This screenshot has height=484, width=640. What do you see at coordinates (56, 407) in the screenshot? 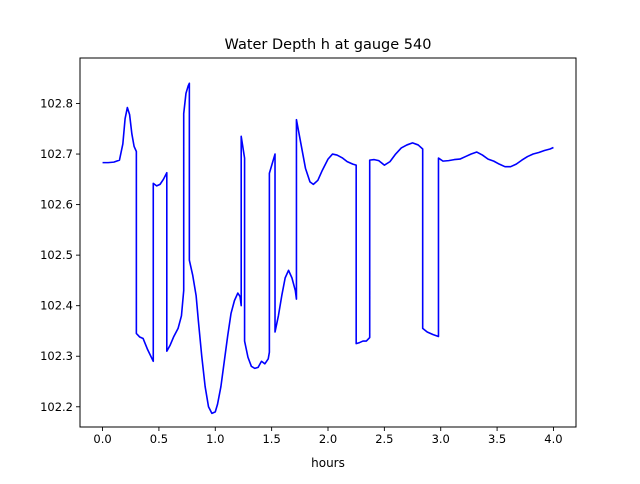
I see `y-tick-label: 102.2` at bounding box center [56, 407].